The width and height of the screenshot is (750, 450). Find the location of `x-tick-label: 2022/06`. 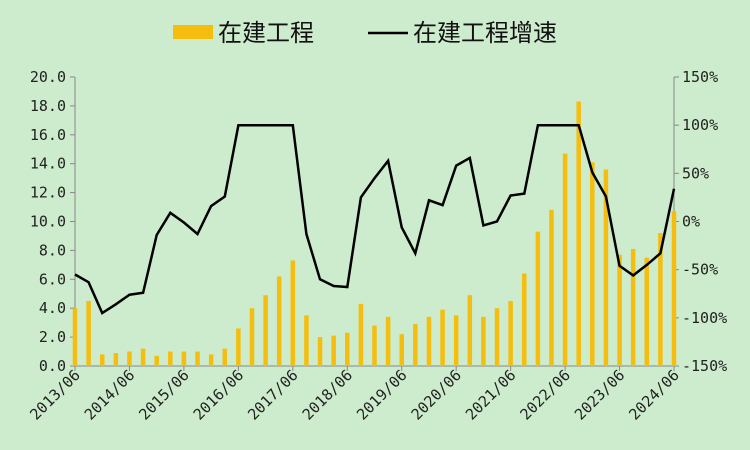

x-tick-label: 2022/06 is located at coordinates (544, 394).